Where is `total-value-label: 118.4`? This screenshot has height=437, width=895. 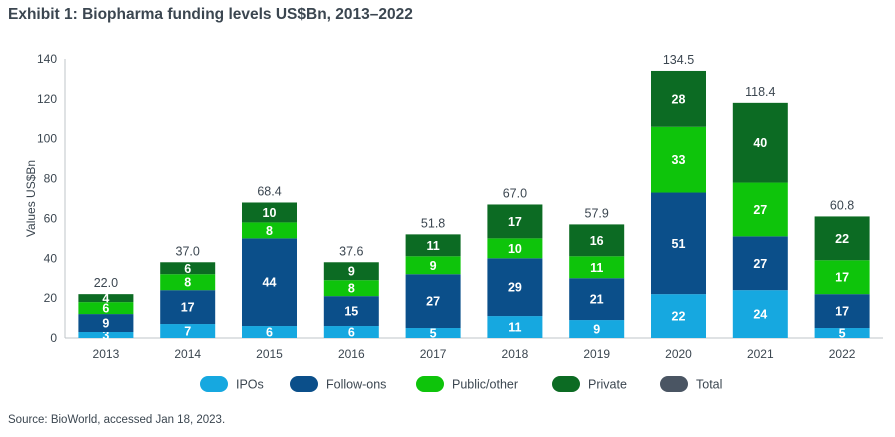
total-value-label: 118.4 is located at coordinates (760, 92).